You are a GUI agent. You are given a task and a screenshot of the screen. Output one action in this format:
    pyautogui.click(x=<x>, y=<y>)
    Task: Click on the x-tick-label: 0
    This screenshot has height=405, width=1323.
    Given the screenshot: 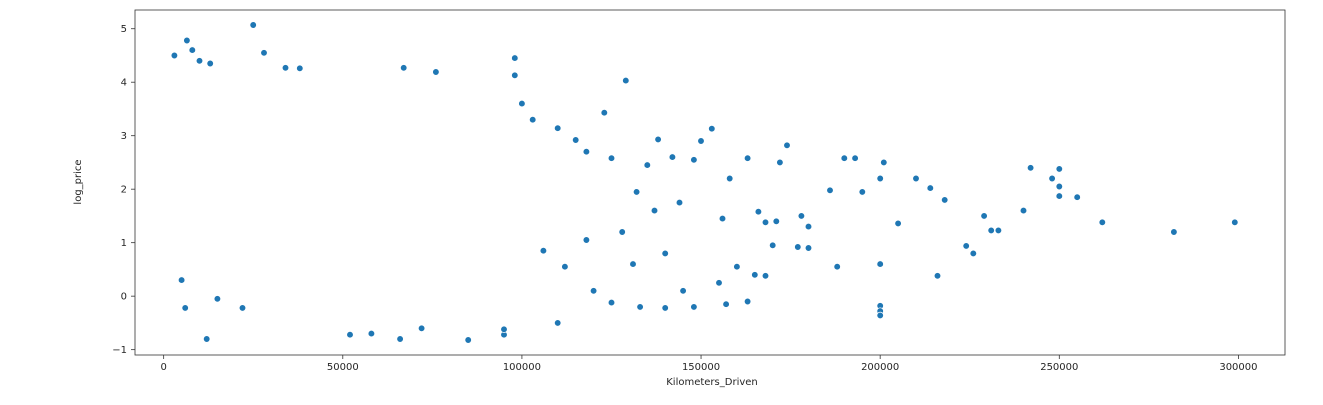 What is the action you would take?
    pyautogui.click(x=163, y=367)
    